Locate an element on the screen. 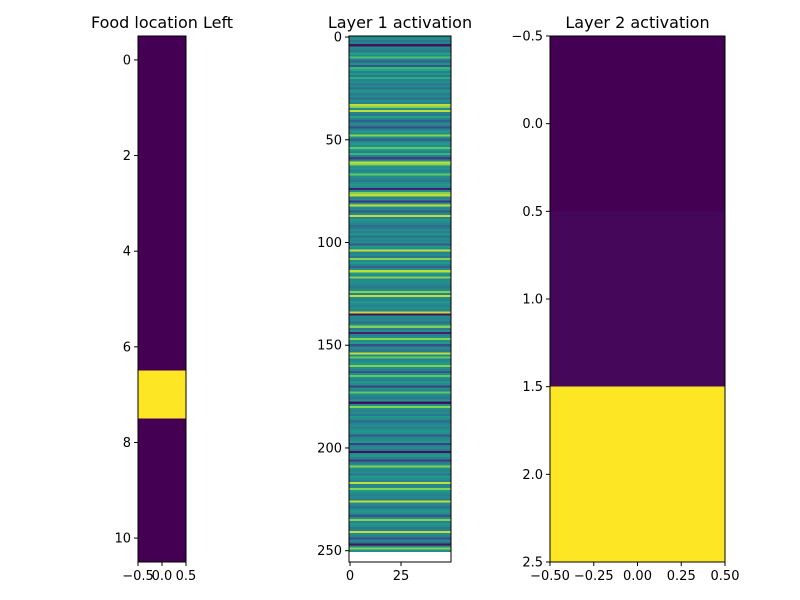  x-tick-label: −0.5 is located at coordinates (138, 576).